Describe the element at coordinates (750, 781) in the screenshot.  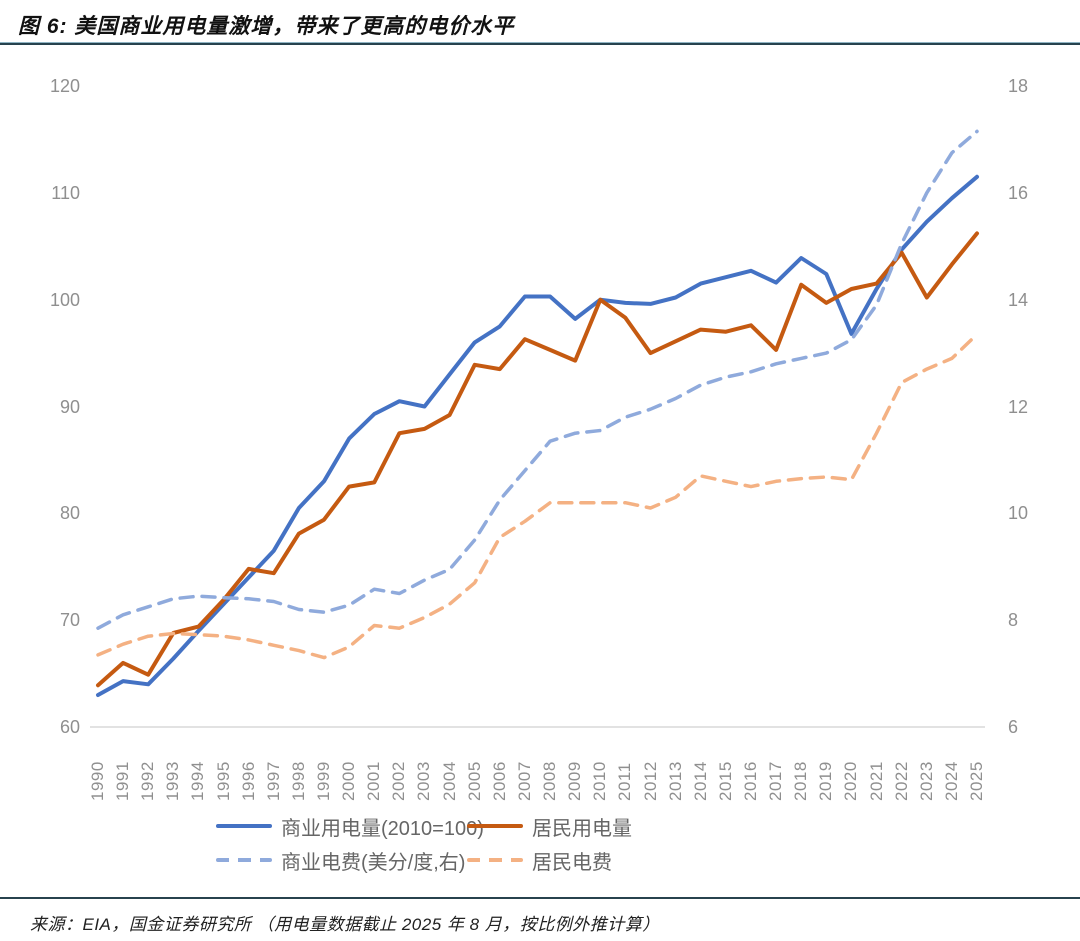
I see `year-label: 2016` at that location.